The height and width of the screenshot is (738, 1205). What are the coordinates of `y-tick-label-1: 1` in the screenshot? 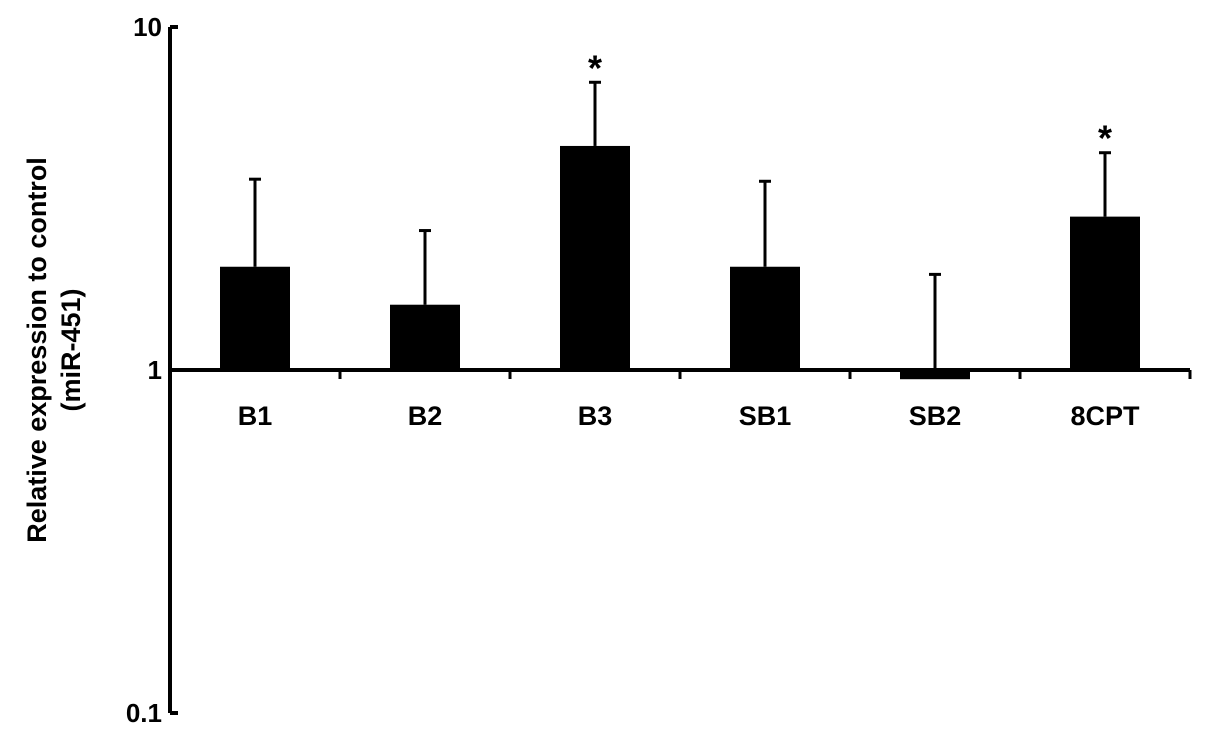 It's located at (155, 370).